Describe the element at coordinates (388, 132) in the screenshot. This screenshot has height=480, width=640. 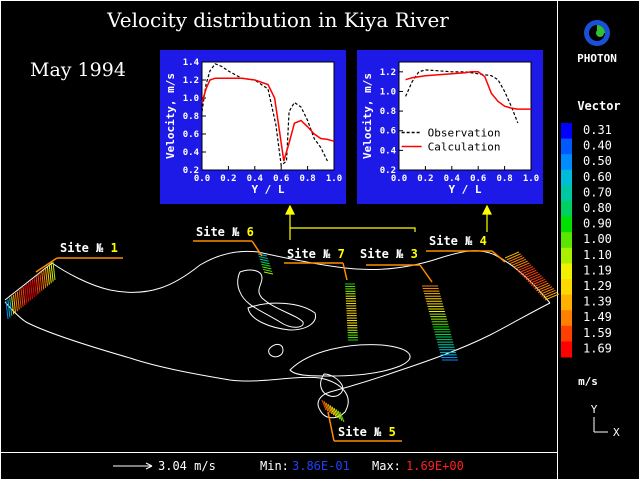
I see `y-tick-label: 0.6` at that location.